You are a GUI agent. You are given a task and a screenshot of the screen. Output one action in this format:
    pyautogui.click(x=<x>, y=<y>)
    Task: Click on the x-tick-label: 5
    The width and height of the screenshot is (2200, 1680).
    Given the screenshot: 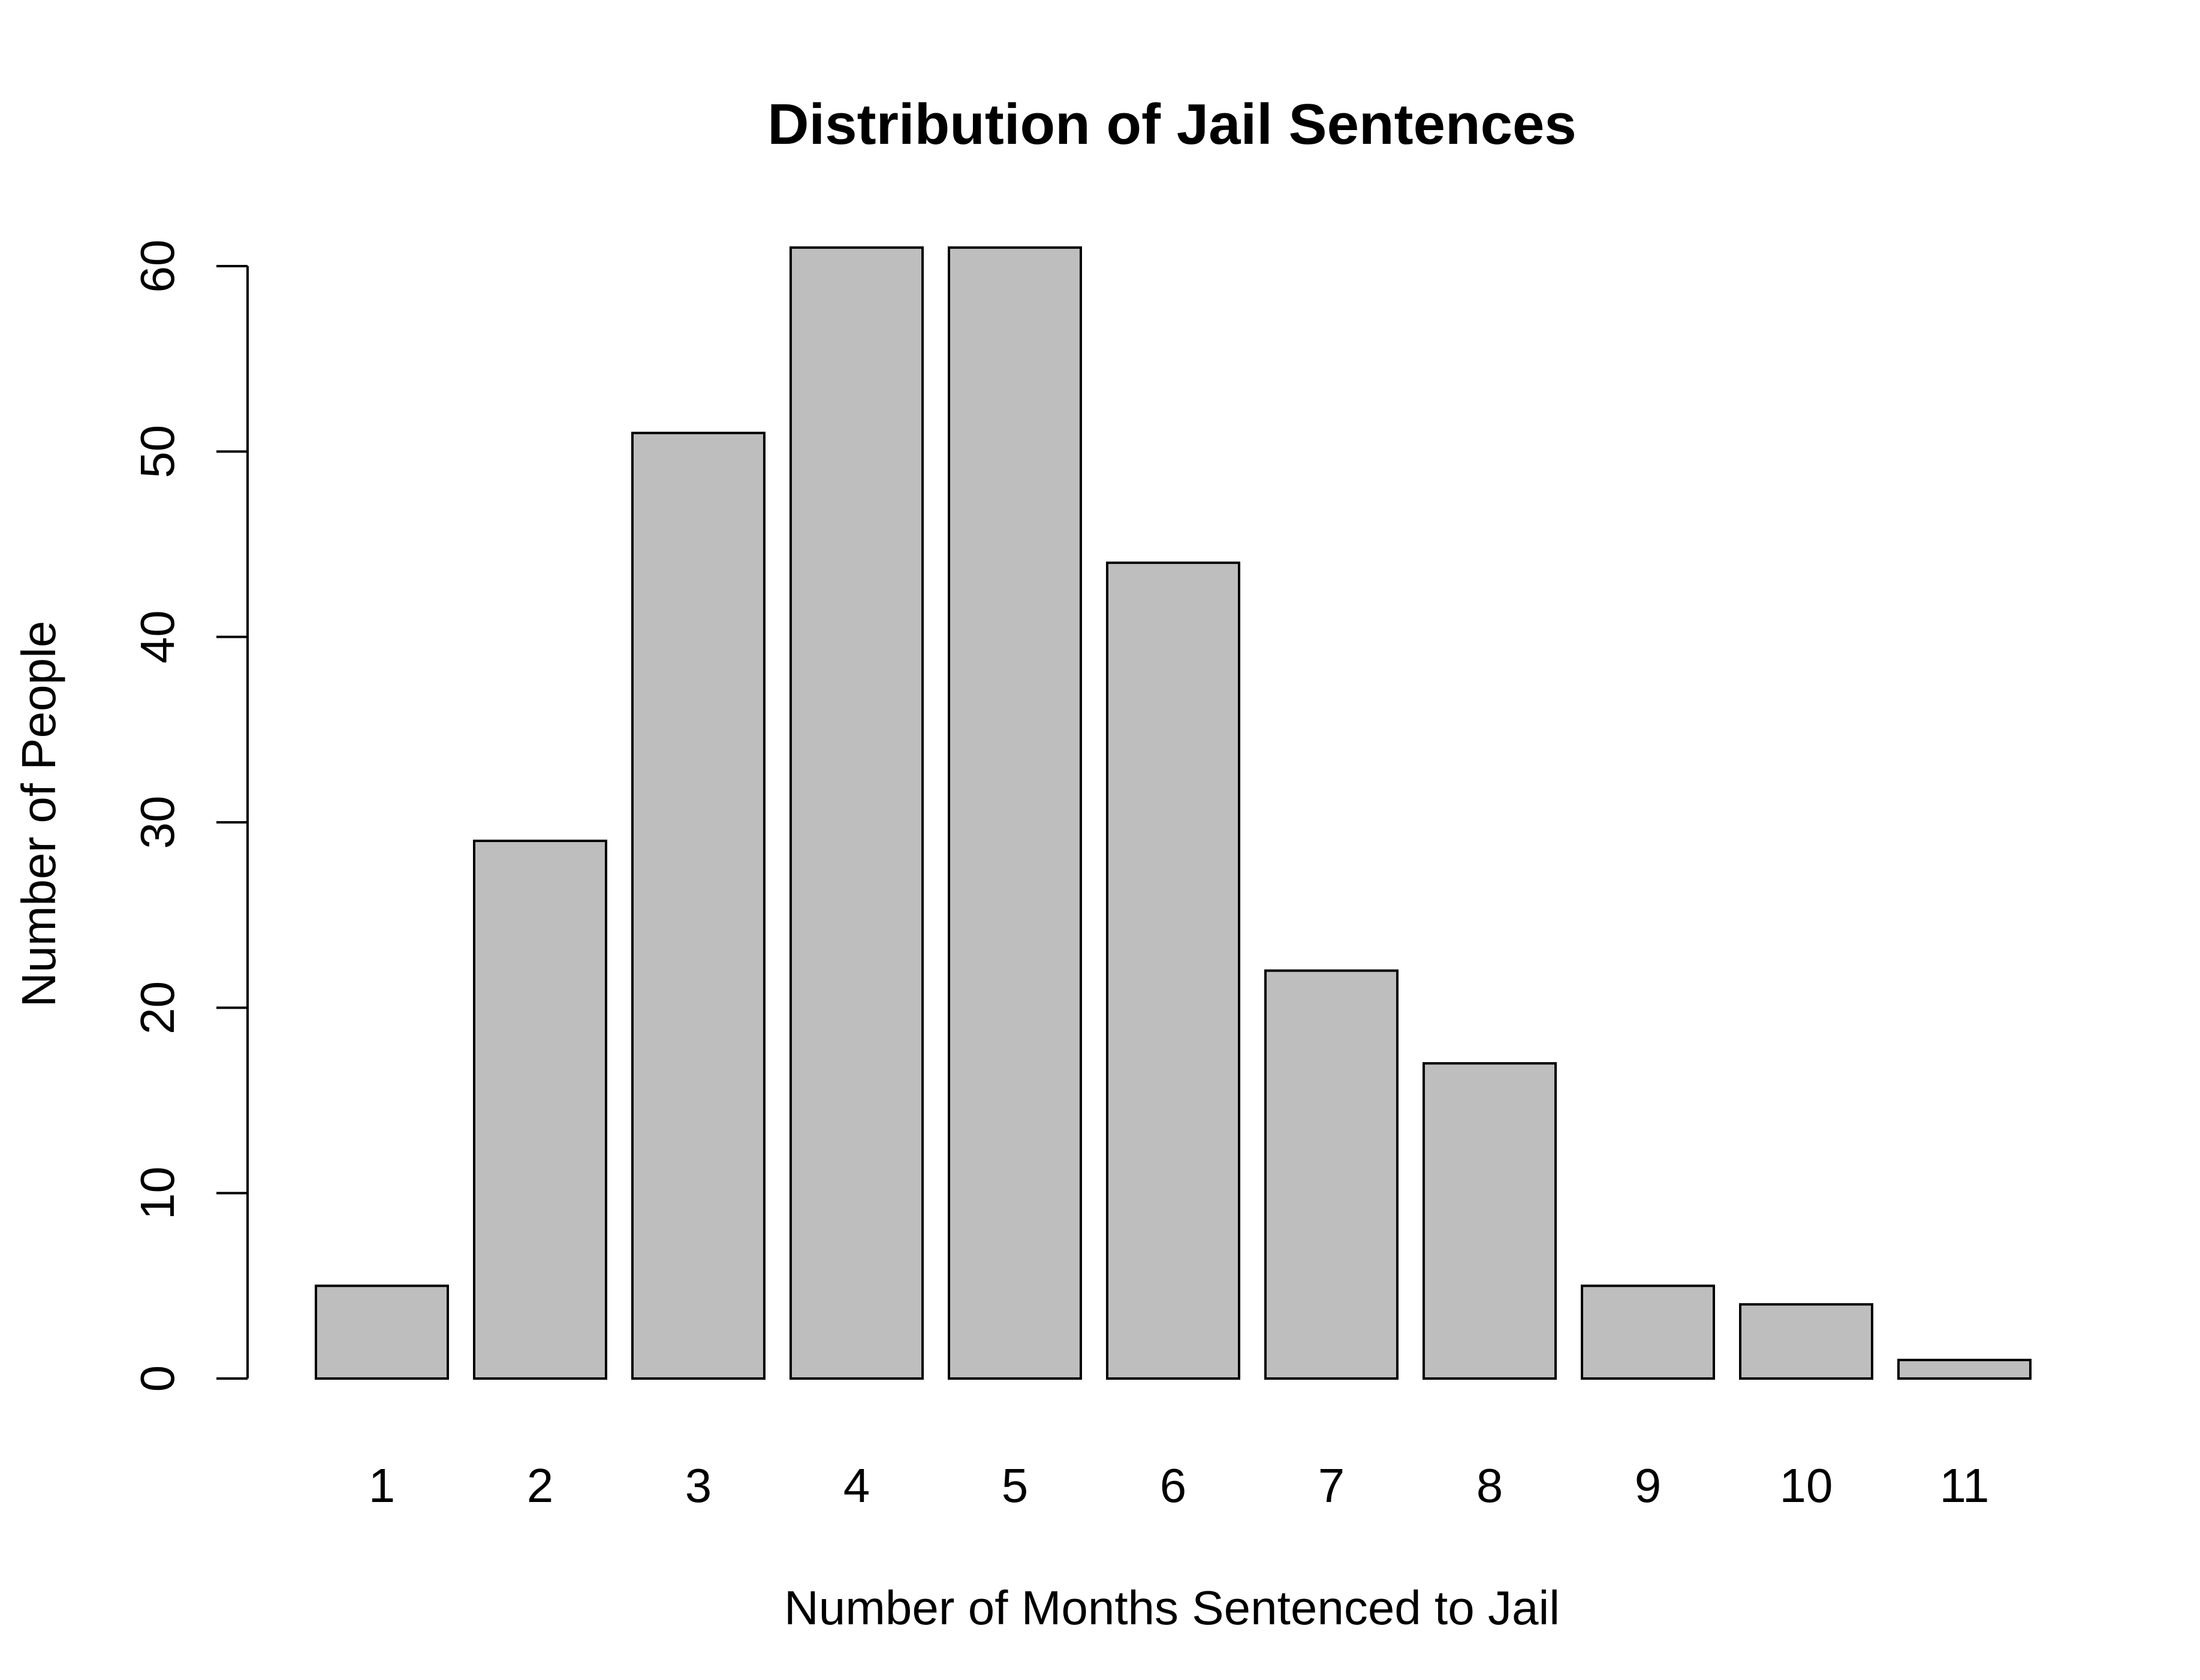 What is the action you would take?
    pyautogui.click(x=1015, y=1485)
    